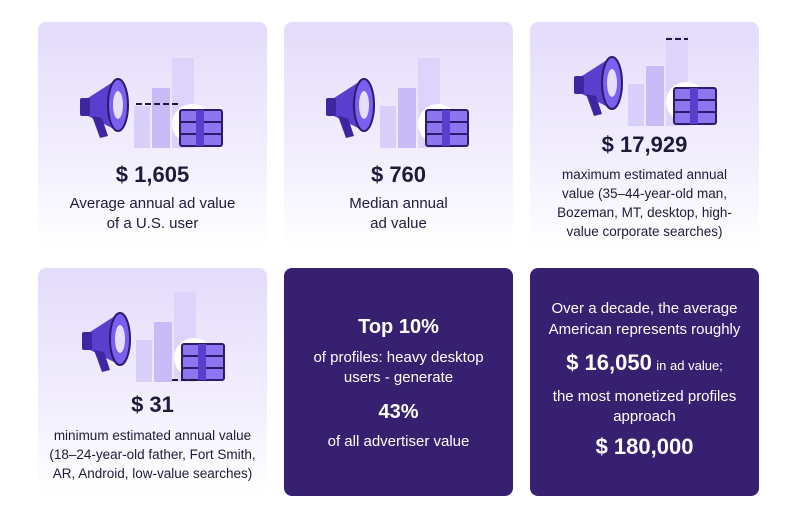 Image resolution: width=800 pixels, height=519 pixels. What do you see at coordinates (644, 308) in the screenshot?
I see `text: Over a decade, the average` at bounding box center [644, 308].